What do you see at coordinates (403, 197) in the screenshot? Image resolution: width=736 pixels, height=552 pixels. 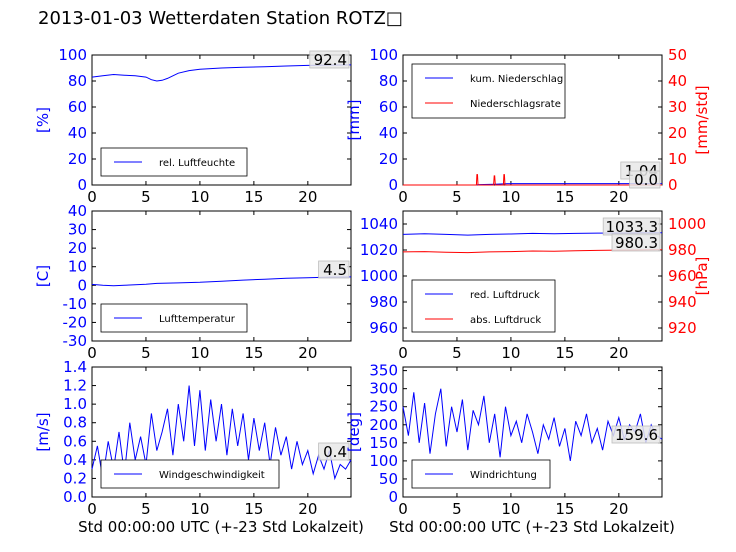 I see `precipitation-xtick-label: 0` at bounding box center [403, 197].